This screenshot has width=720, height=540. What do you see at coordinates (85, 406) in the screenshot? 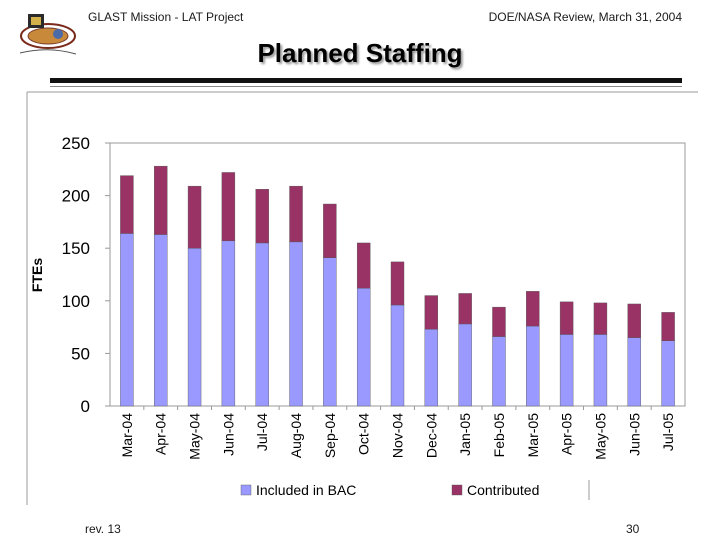
I see `y-tick-label: 0` at bounding box center [85, 406].